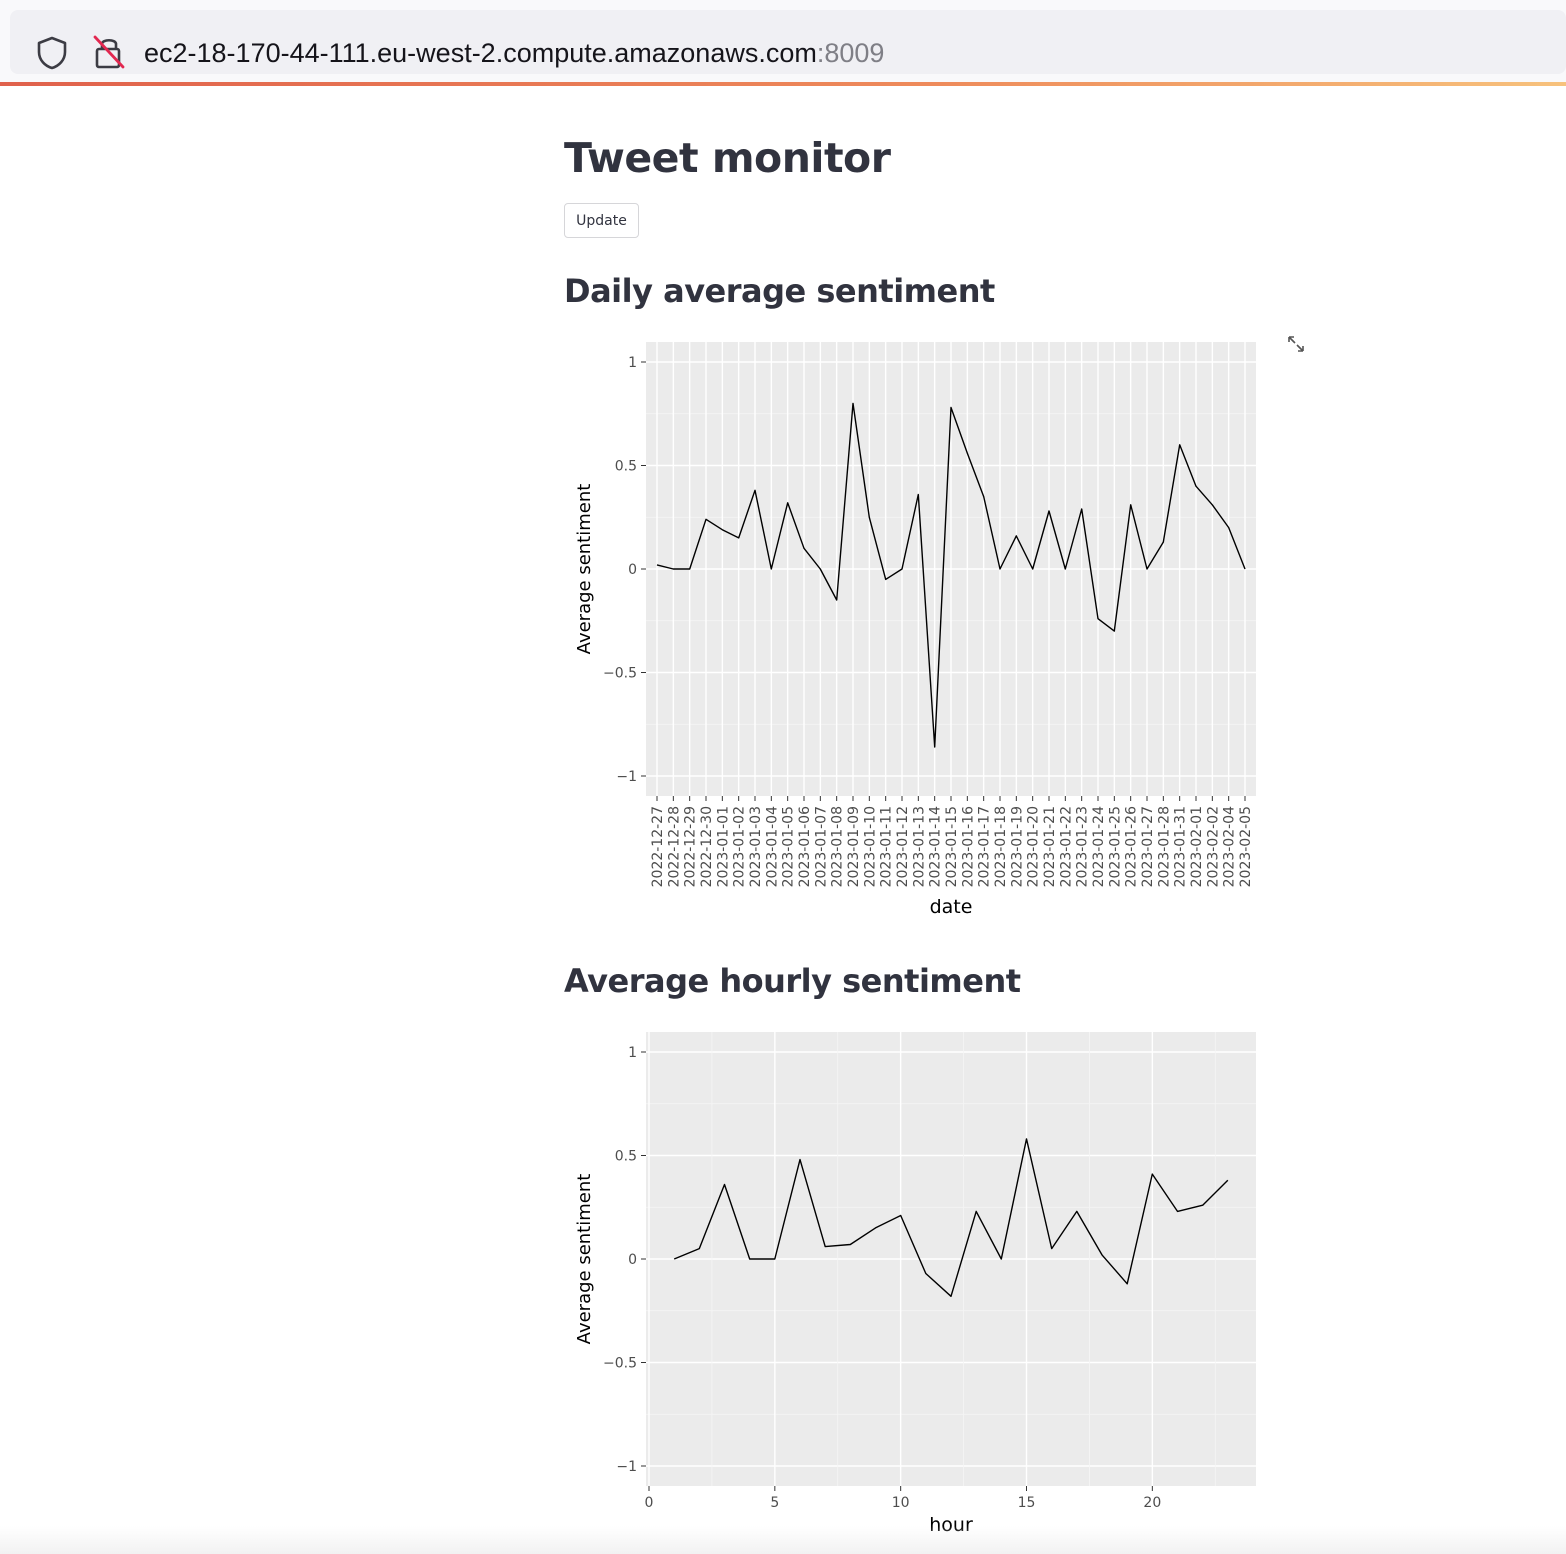 This screenshot has height=1554, width=1566. Describe the element at coordinates (756, 846) in the screenshot. I see `x-tick-label: 2023-01-03` at that location.